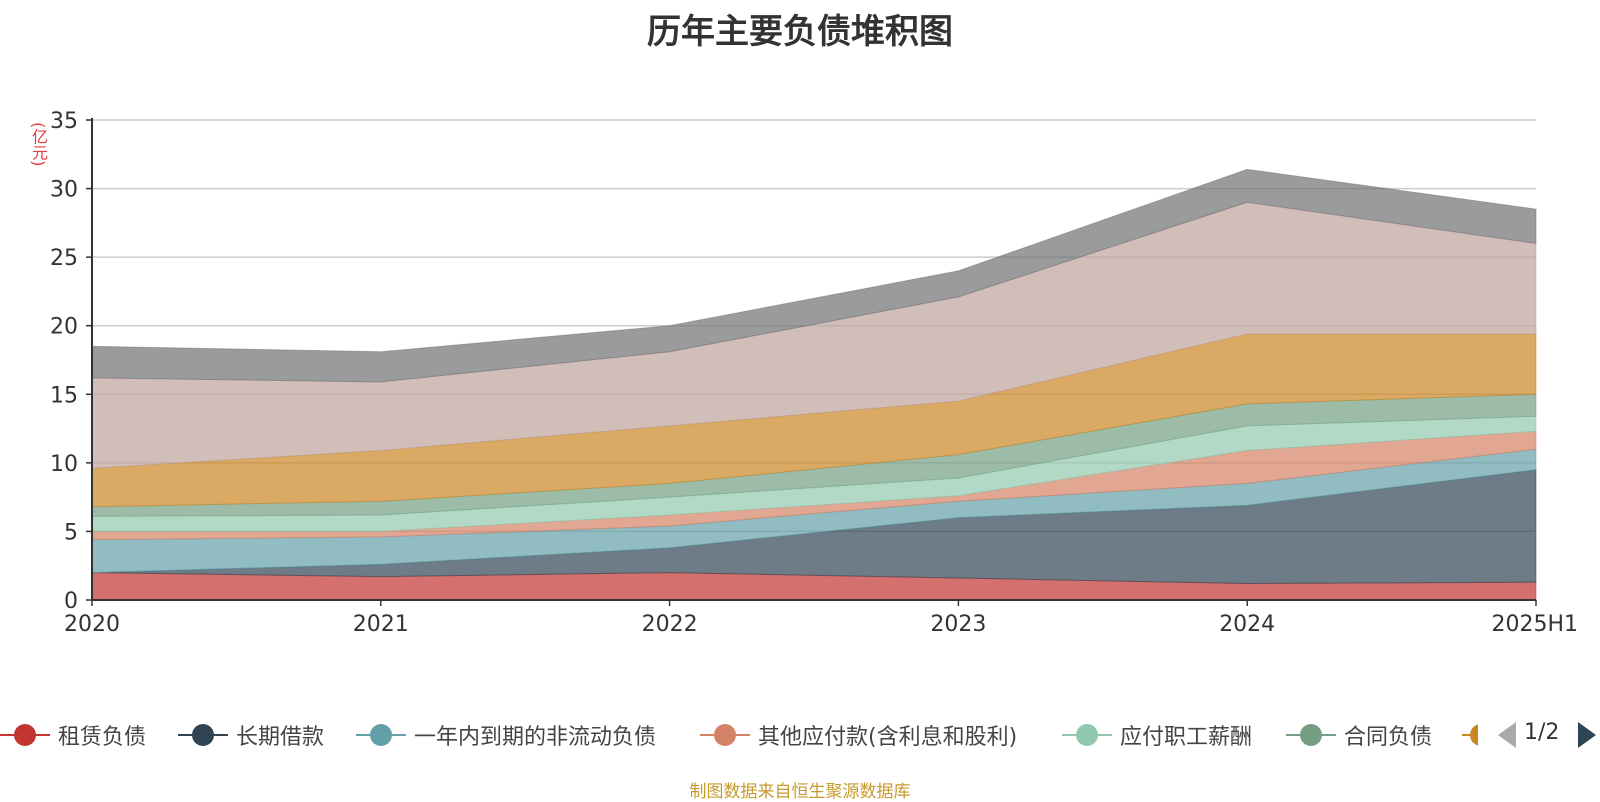 This screenshot has width=1600, height=802. What do you see at coordinates (888, 737) in the screenshot?
I see `legend-label: 其他应付款(含利息和股利)` at bounding box center [888, 737].